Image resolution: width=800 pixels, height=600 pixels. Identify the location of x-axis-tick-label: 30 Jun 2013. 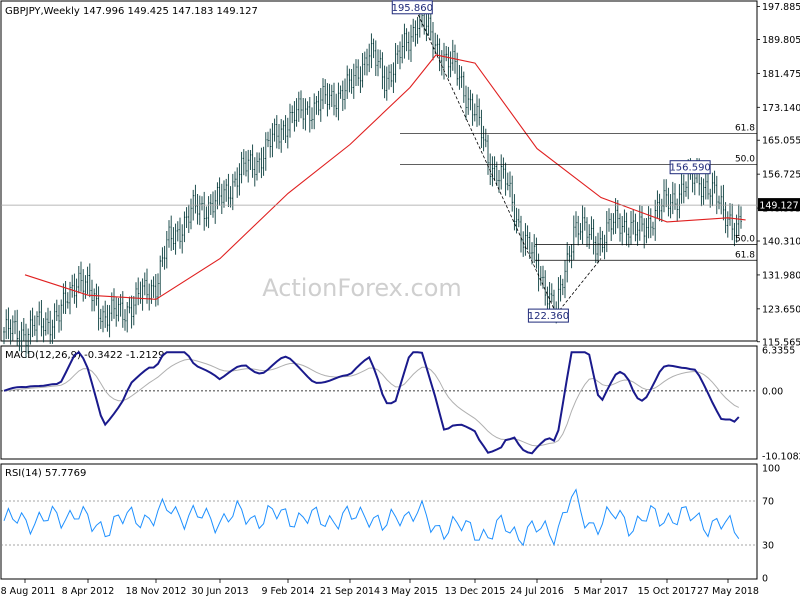
(219, 591).